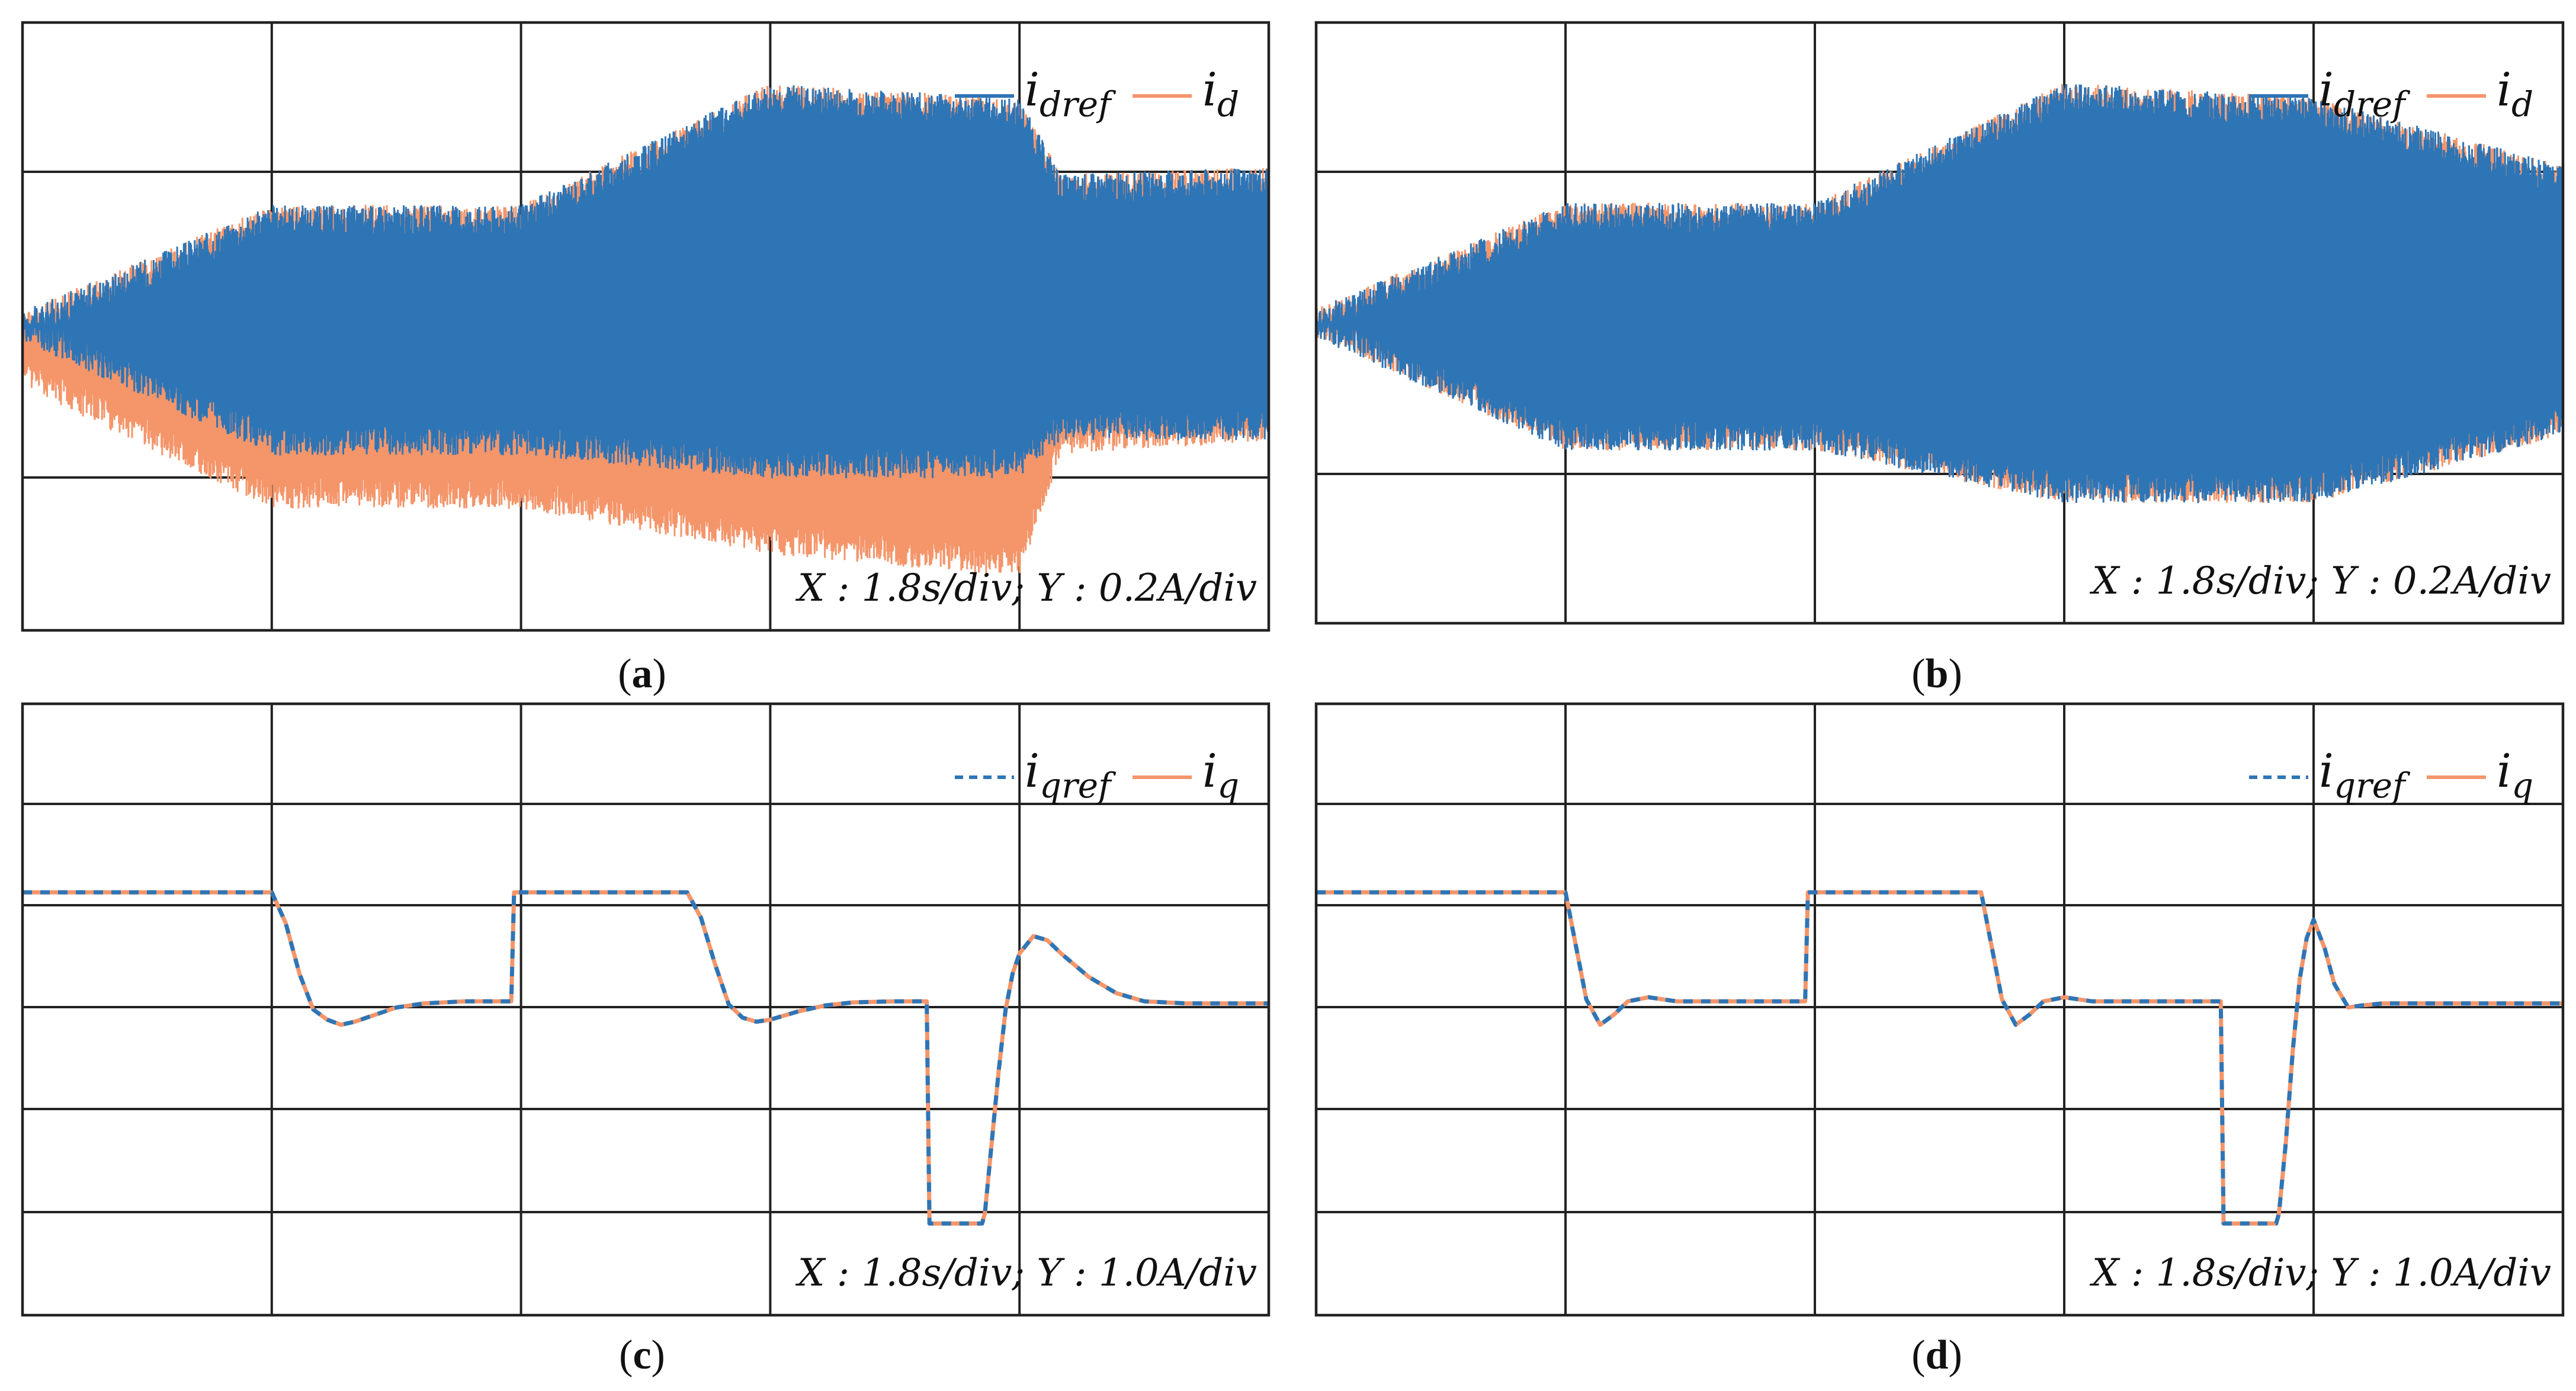 This screenshot has width=2576, height=1391. I want to click on caption-b: (b), so click(1936, 674).